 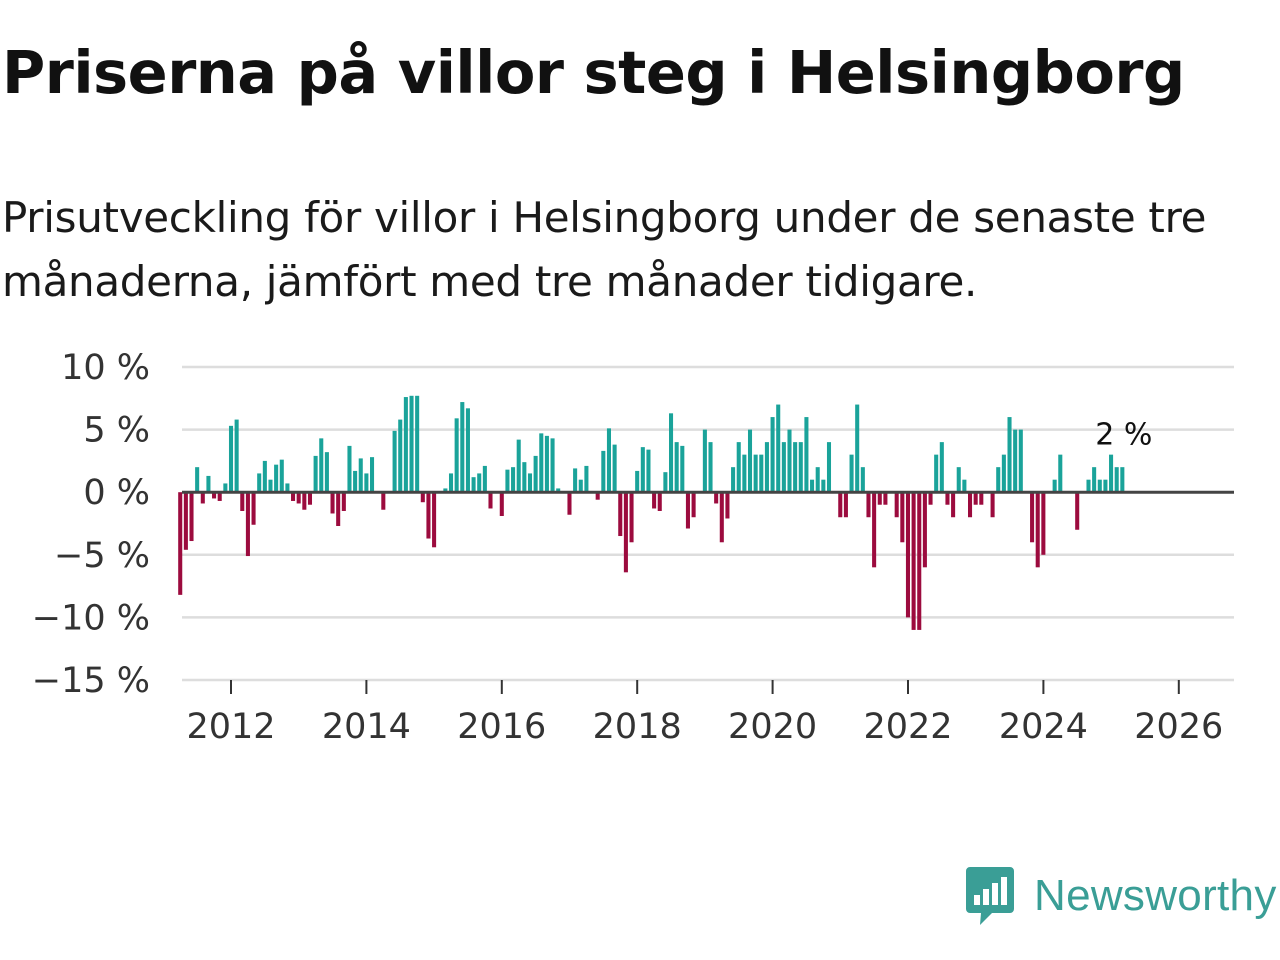 I want to click on x-tick-label: 2014, so click(x=366, y=727).